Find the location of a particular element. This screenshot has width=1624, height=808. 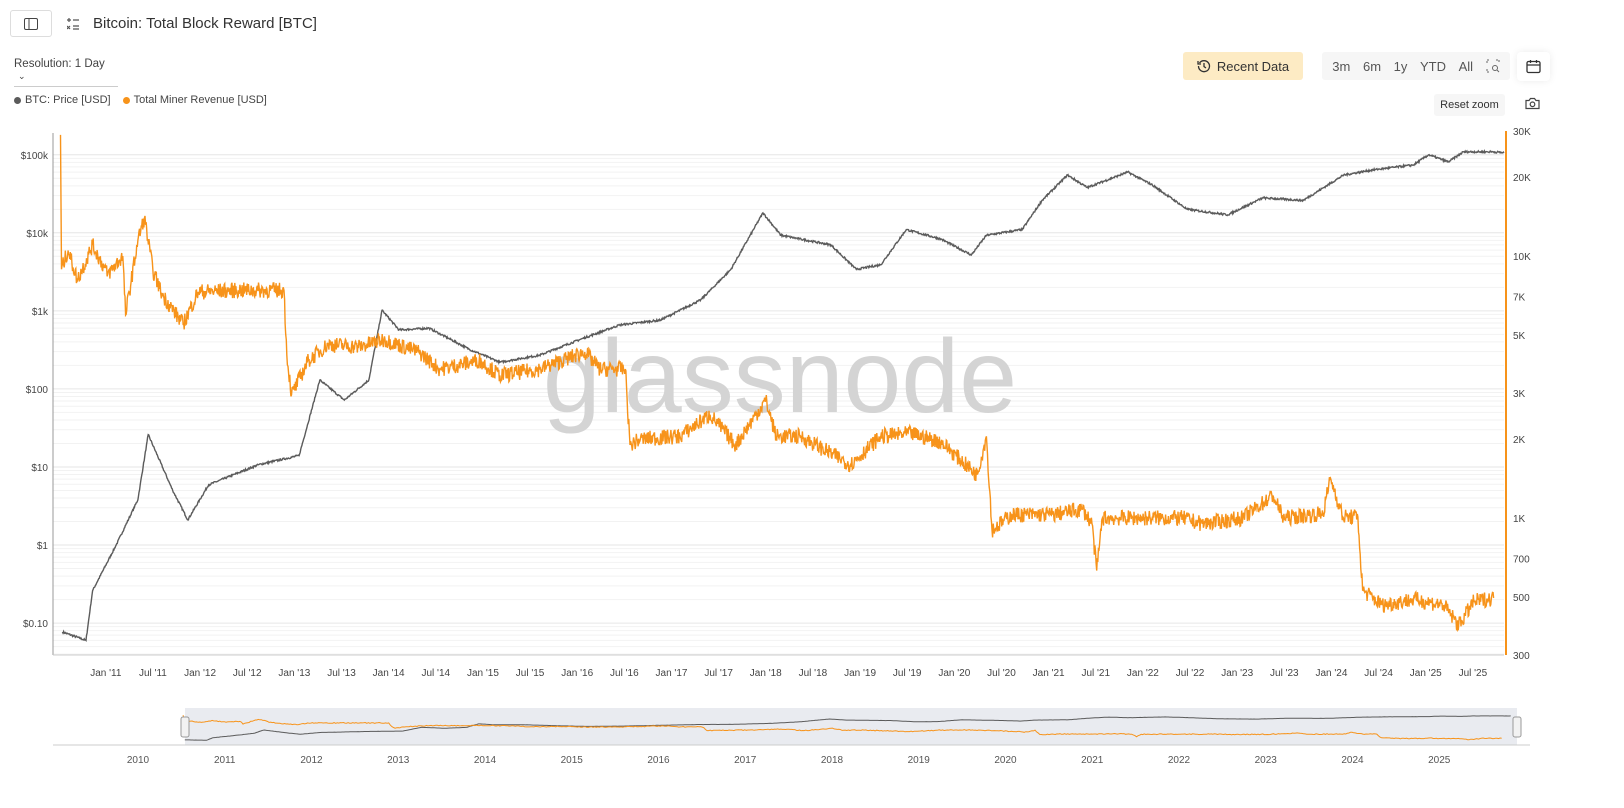

x-tick-label: Jan '25 is located at coordinates (1426, 673).